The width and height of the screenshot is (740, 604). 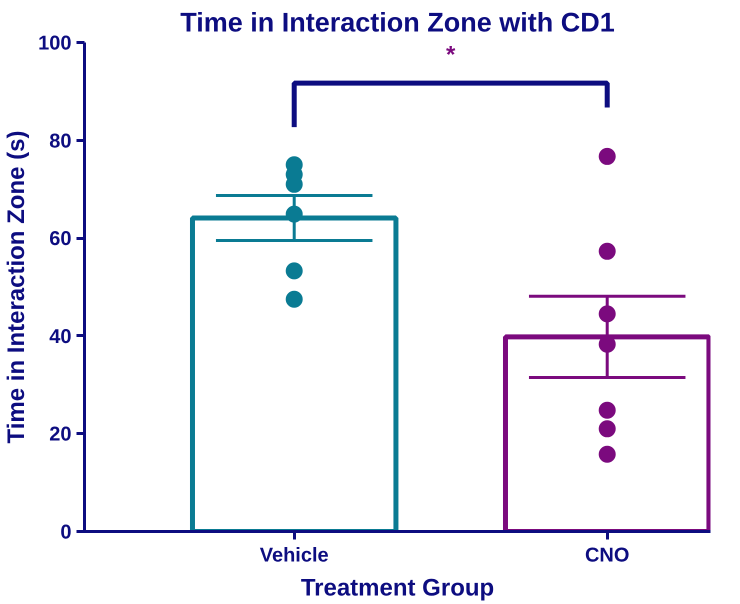 What do you see at coordinates (397, 23) in the screenshot?
I see `chart-title: Time in Interaction Zone with CD1` at bounding box center [397, 23].